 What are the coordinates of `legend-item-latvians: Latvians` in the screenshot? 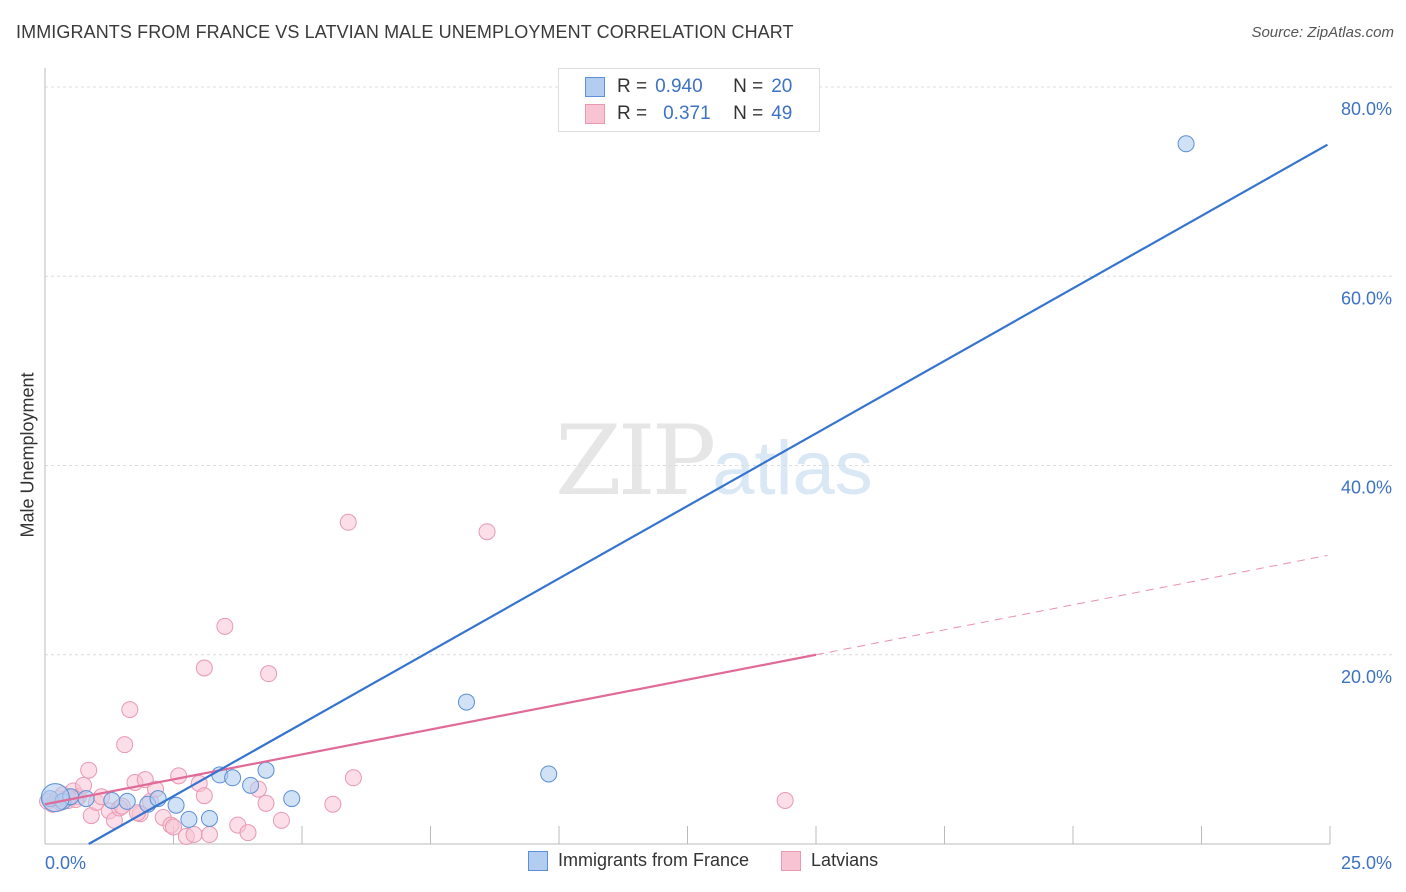 It's located at (829, 860).